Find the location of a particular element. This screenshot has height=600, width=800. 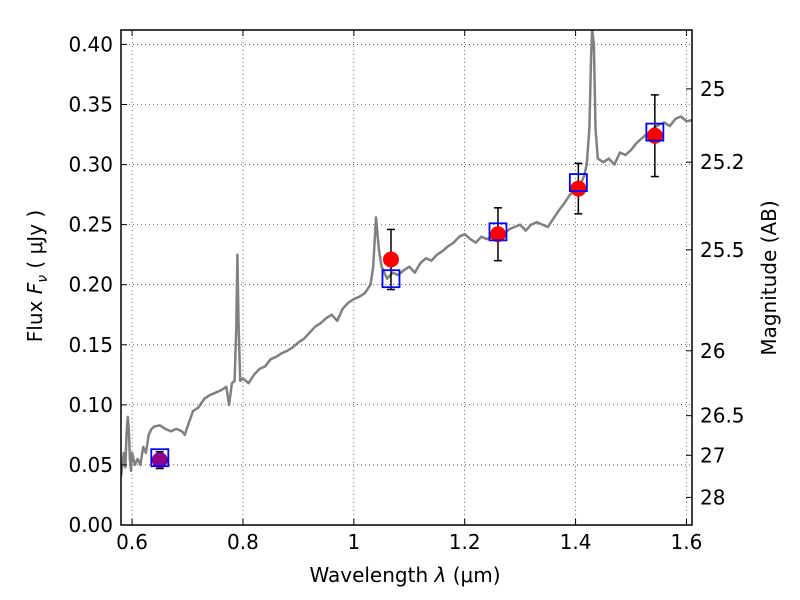

y2-tick-label: 25.2 is located at coordinates (722, 162).